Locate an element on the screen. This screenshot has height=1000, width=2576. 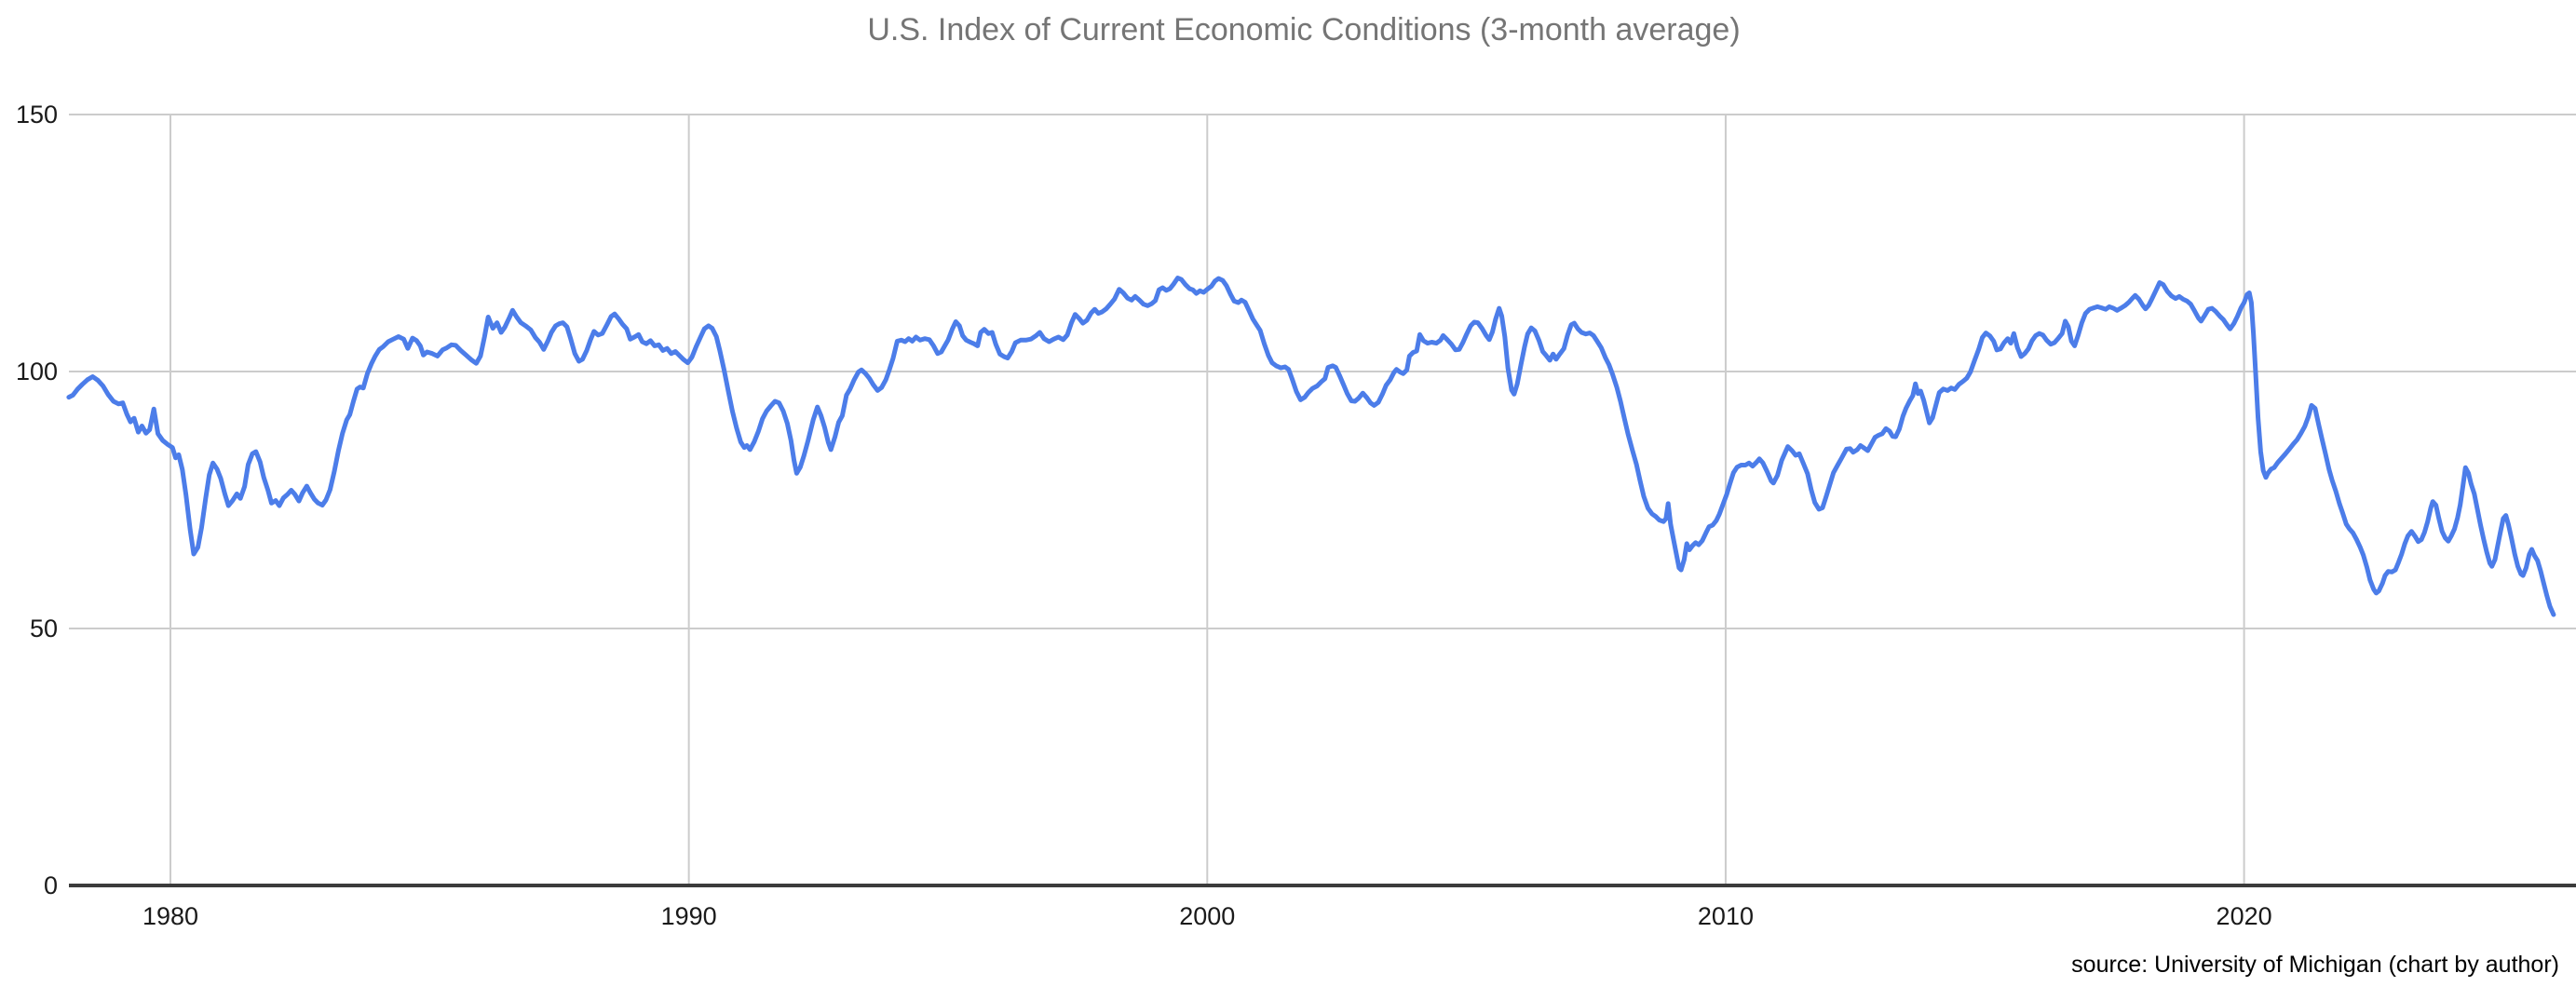
x-tick-label: 2000 is located at coordinates (1207, 916).